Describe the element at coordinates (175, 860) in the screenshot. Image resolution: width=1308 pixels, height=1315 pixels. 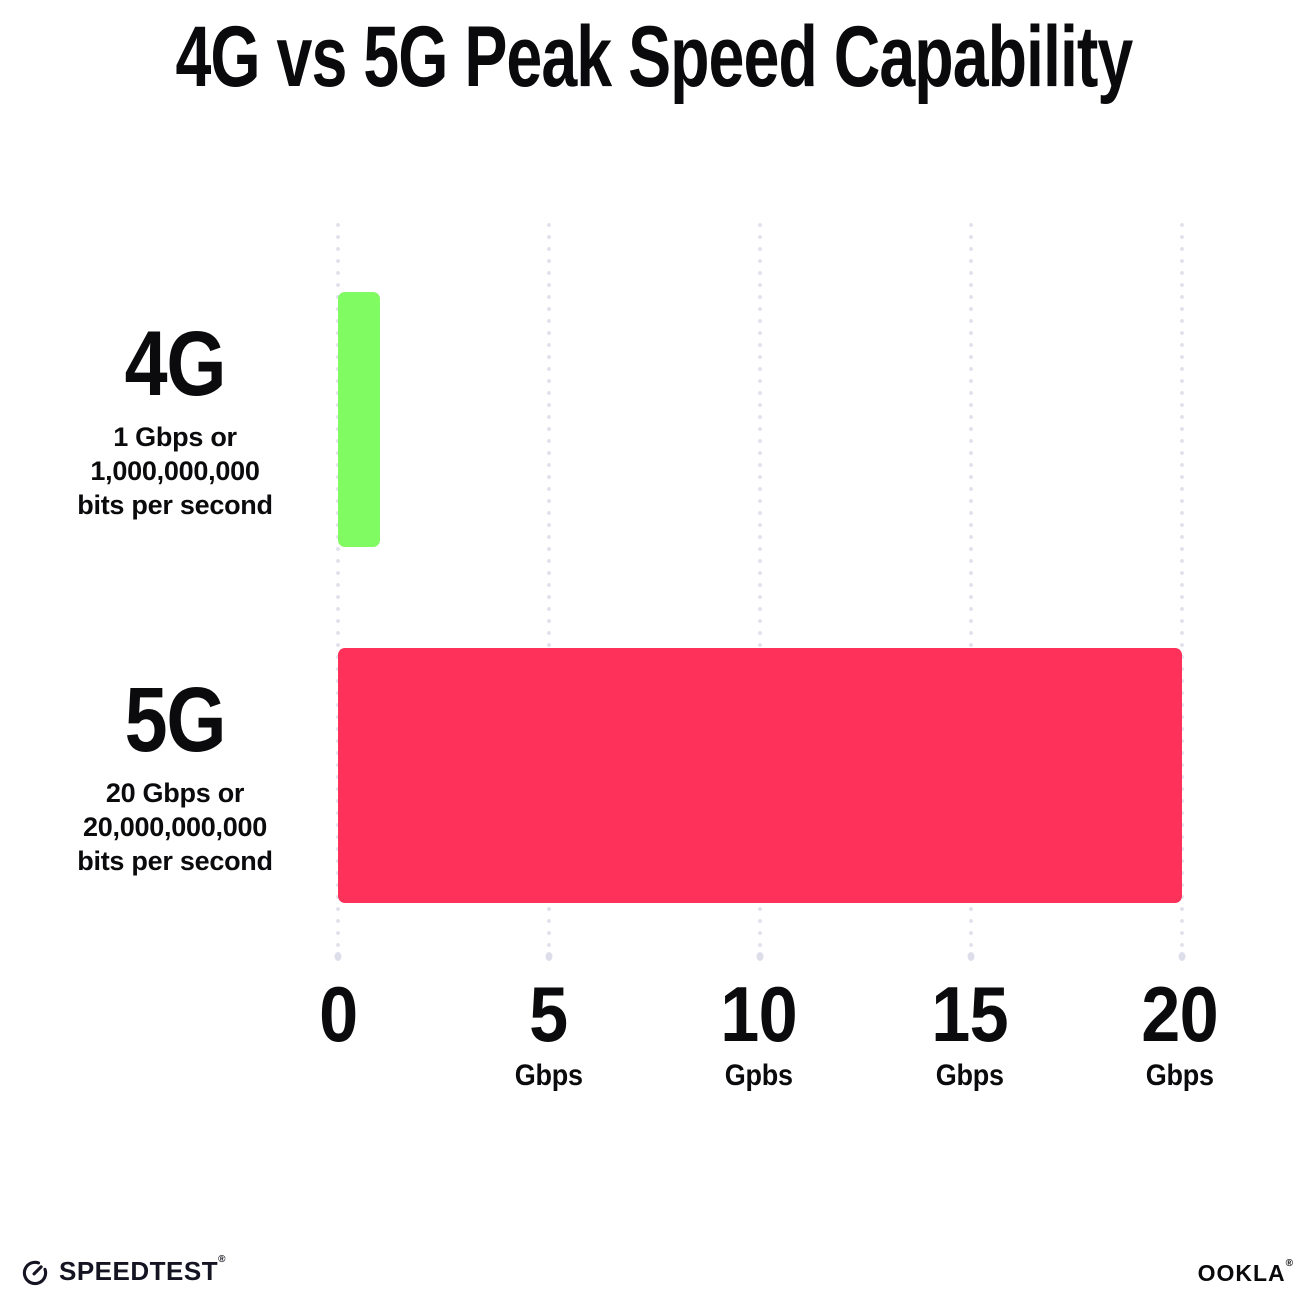
I see `category-desc-5g-line3: bits per second` at that location.